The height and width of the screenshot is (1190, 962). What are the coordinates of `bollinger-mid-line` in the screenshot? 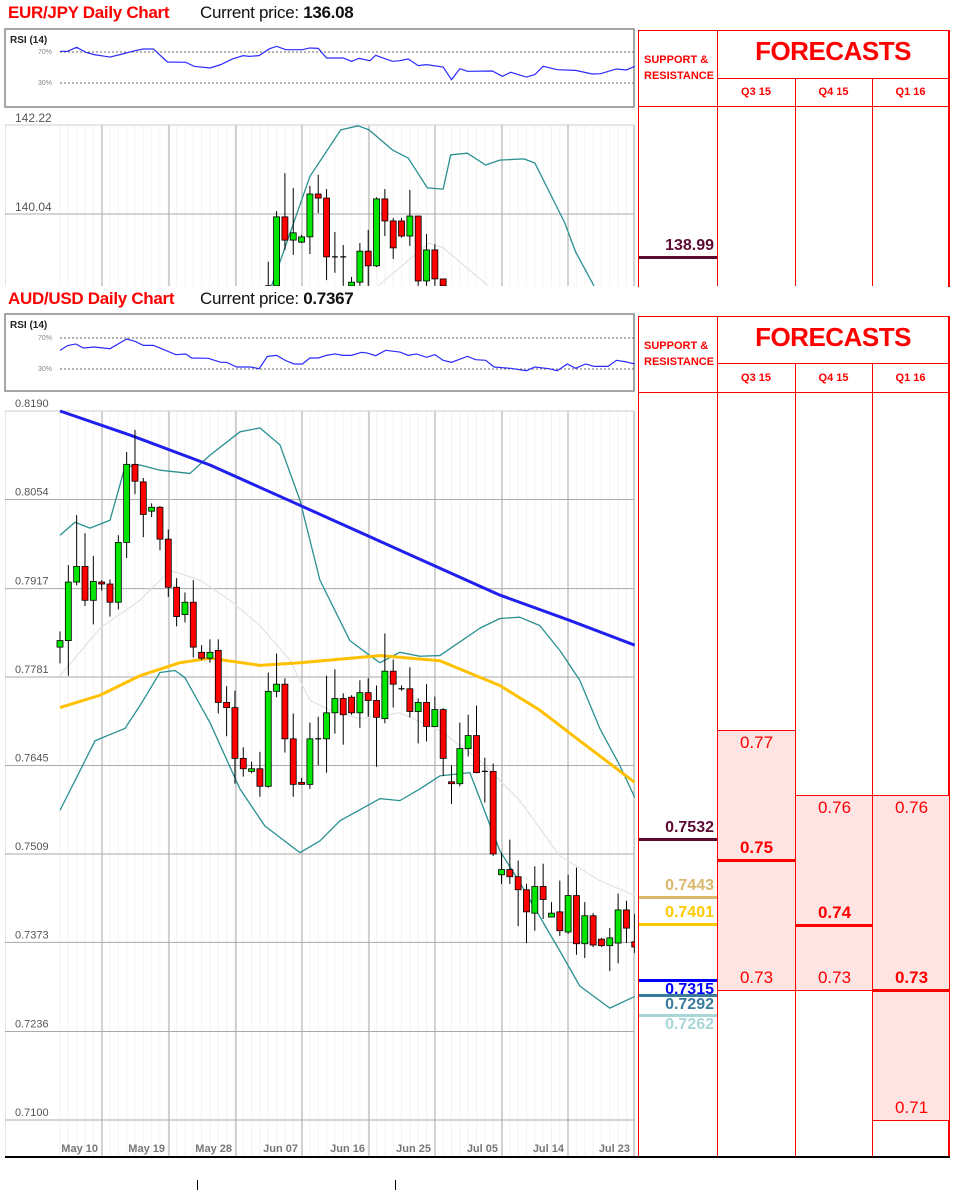 It's located at (433, 264).